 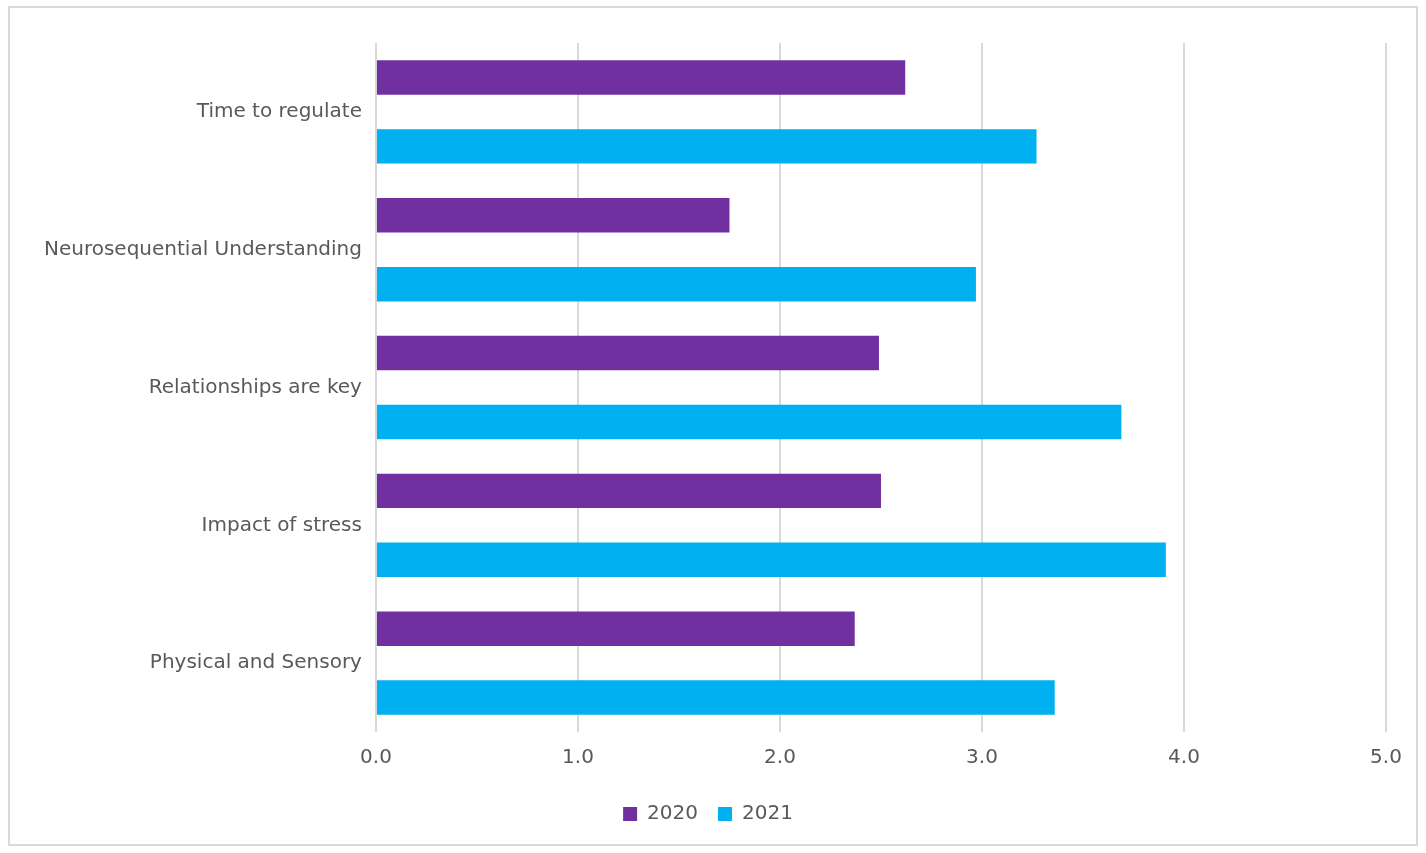 I want to click on x-tick-label: 0.0, so click(x=376, y=756).